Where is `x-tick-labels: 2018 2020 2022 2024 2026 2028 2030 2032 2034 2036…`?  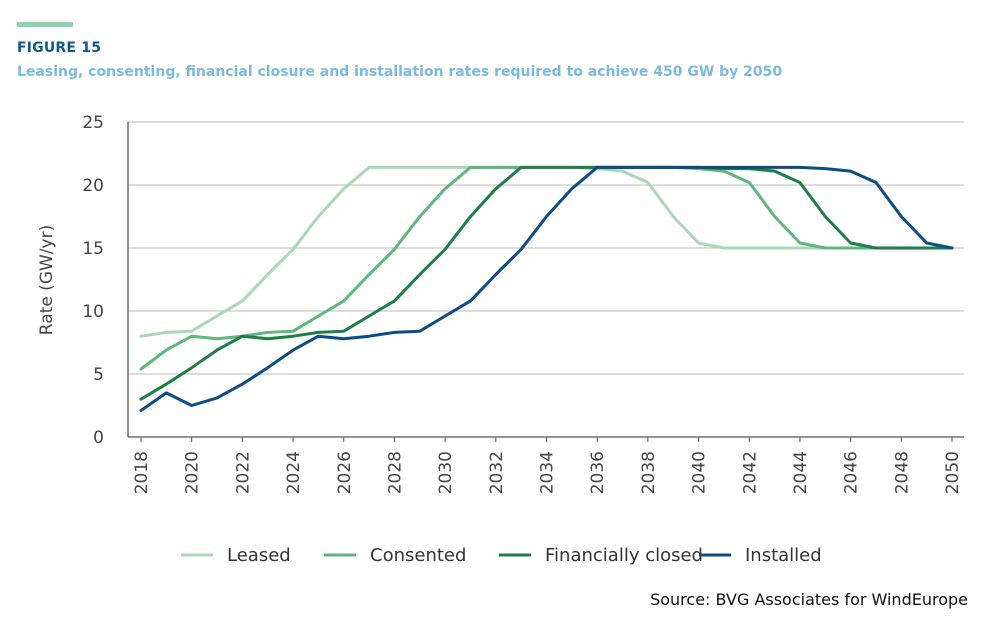
x-tick-labels: 2018 2020 2022 2024 2026 2028 2030 2032 2034 2036… is located at coordinates (547, 465).